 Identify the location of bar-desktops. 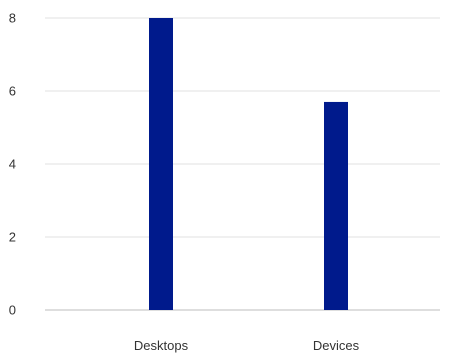
(161, 164).